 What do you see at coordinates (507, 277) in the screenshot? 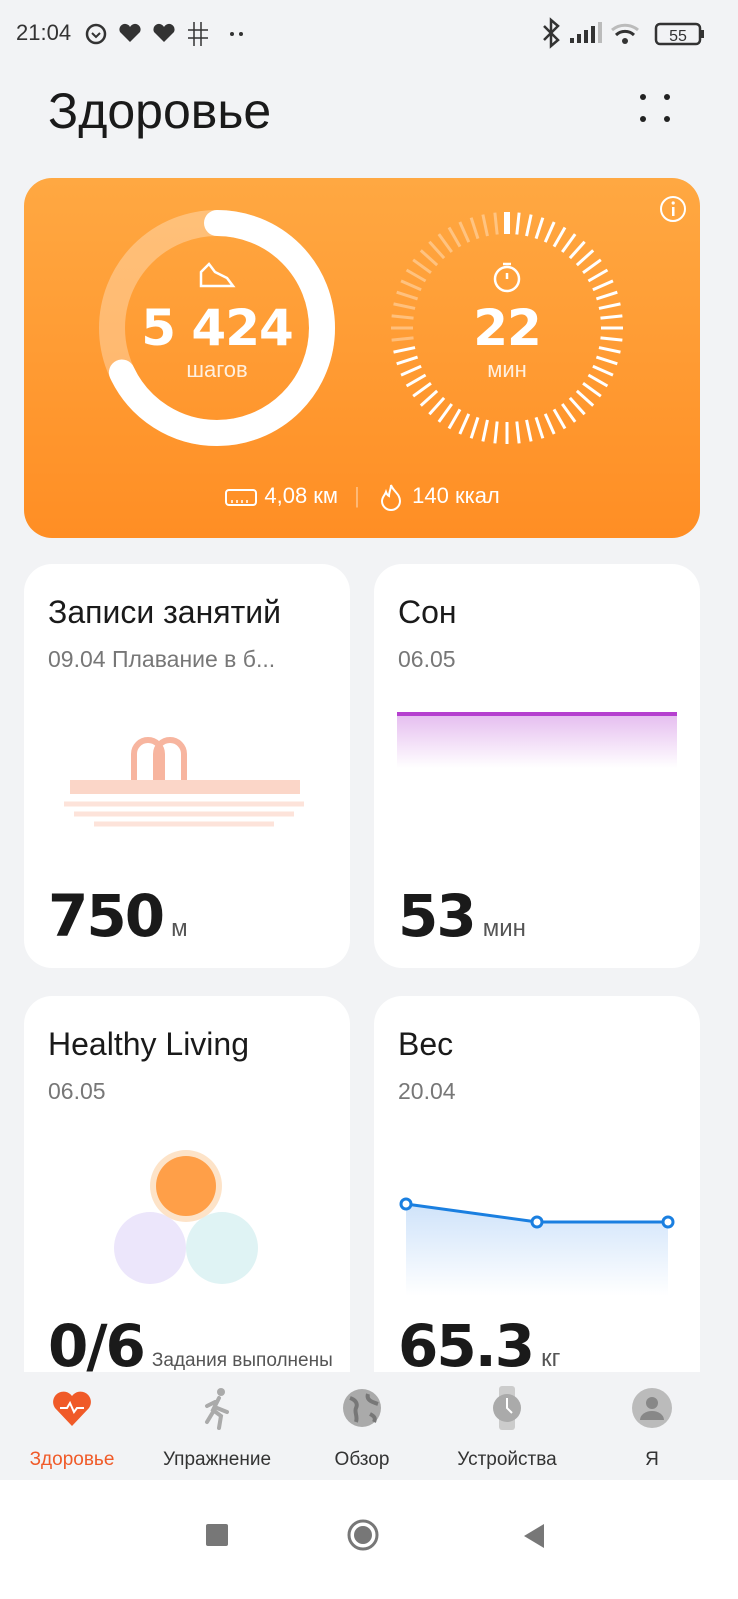
I see `stopwatch-icon` at bounding box center [507, 277].